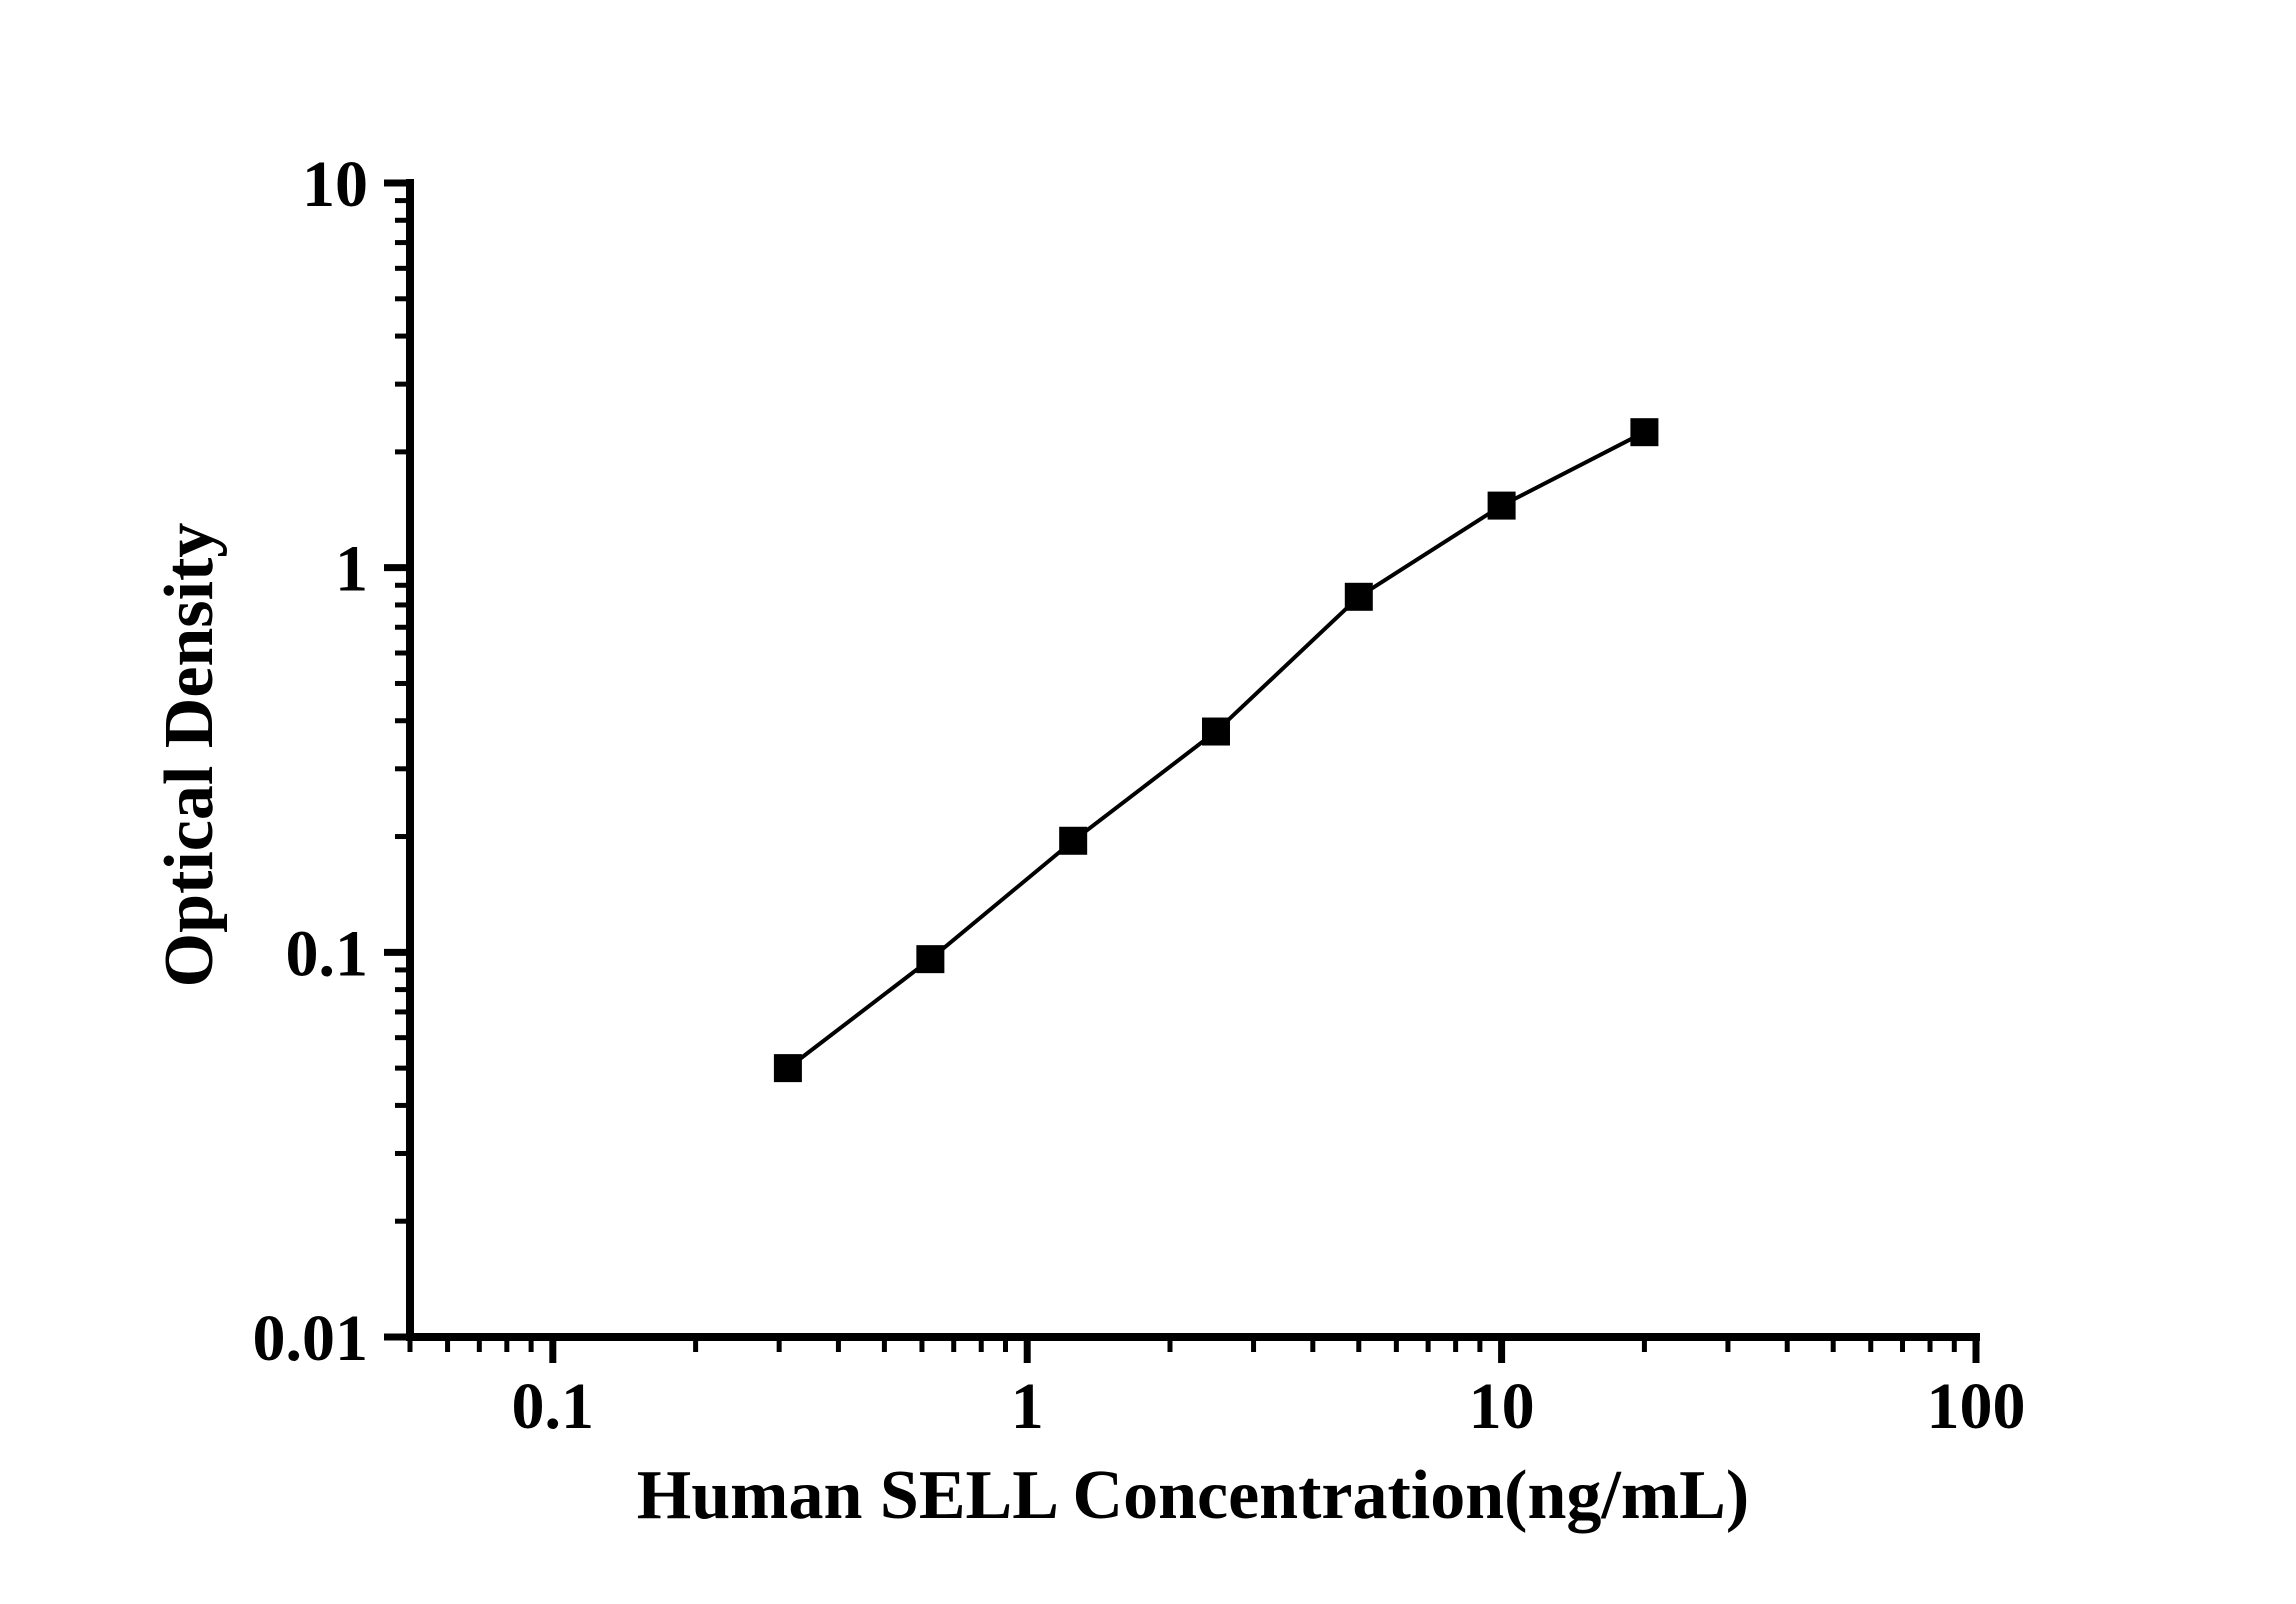  Describe the element at coordinates (327, 953) in the screenshot. I see `y-tick-label: 0.1` at that location.